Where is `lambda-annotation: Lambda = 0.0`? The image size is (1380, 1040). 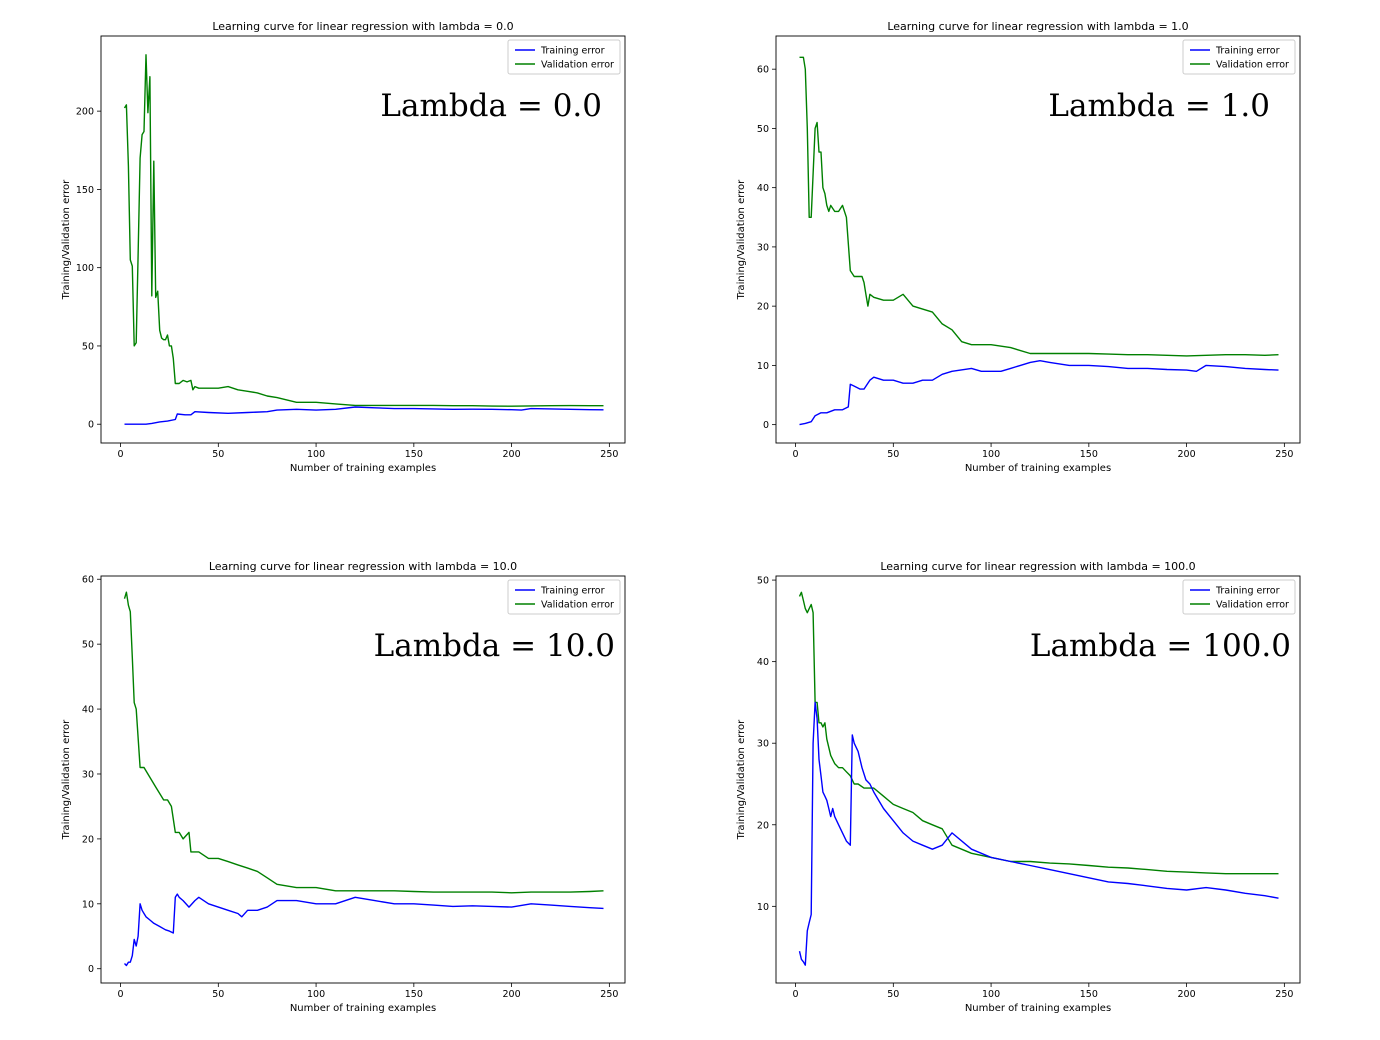 lambda-annotation: Lambda = 0.0 is located at coordinates (491, 106).